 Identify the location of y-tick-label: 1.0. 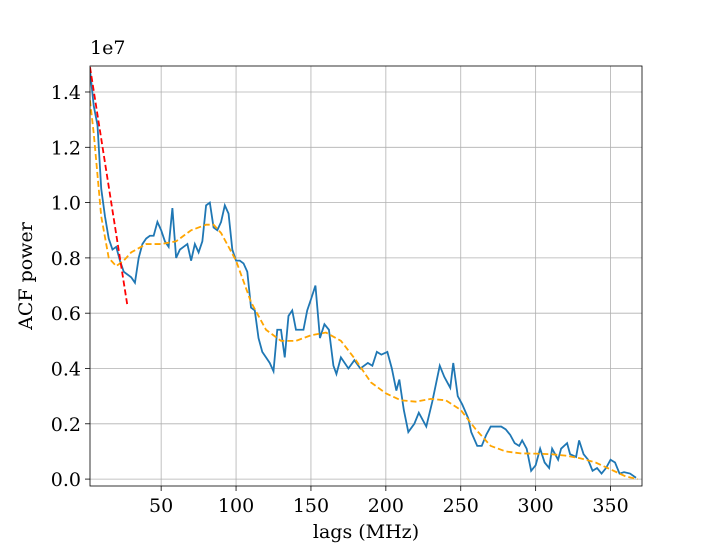
(66, 204).